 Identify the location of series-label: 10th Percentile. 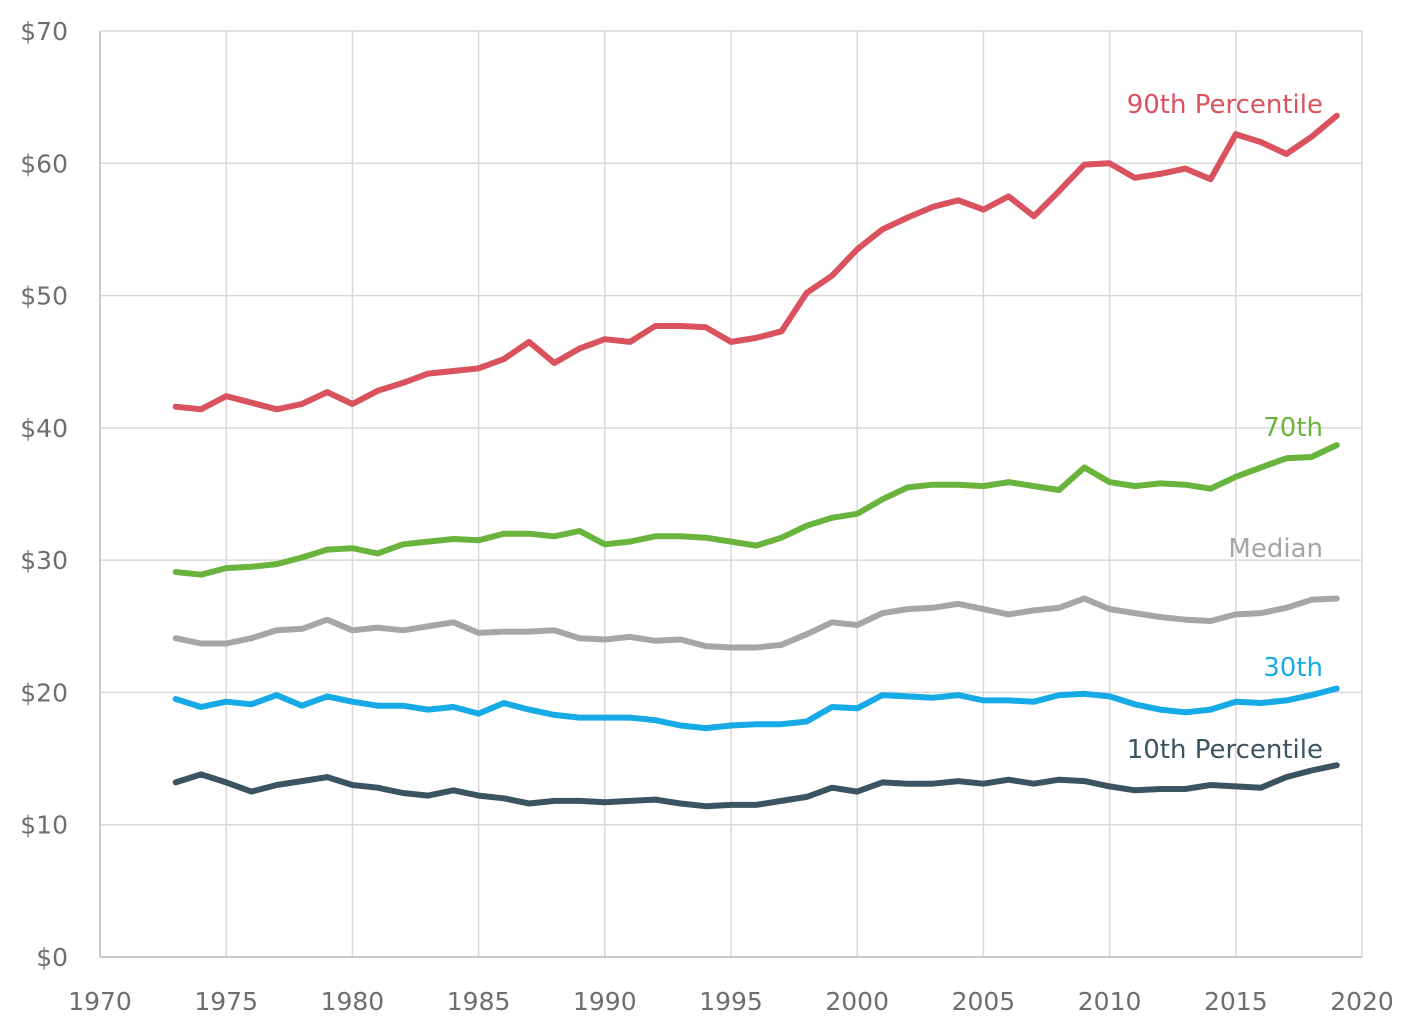
(1225, 750).